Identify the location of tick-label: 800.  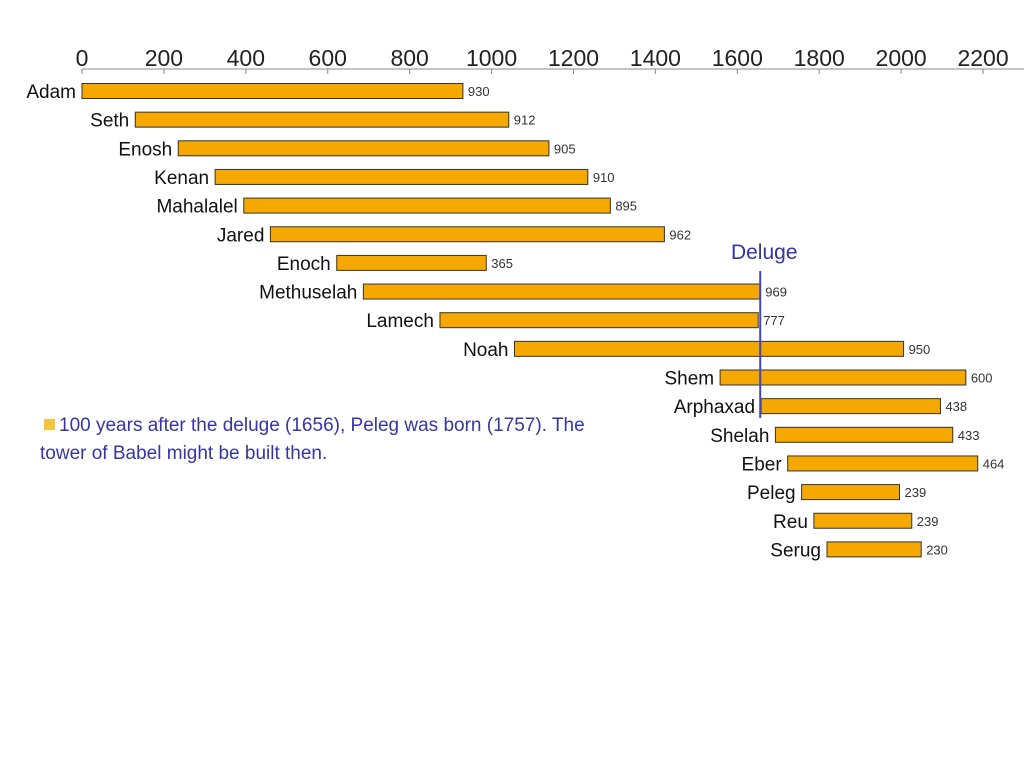
(409, 58).